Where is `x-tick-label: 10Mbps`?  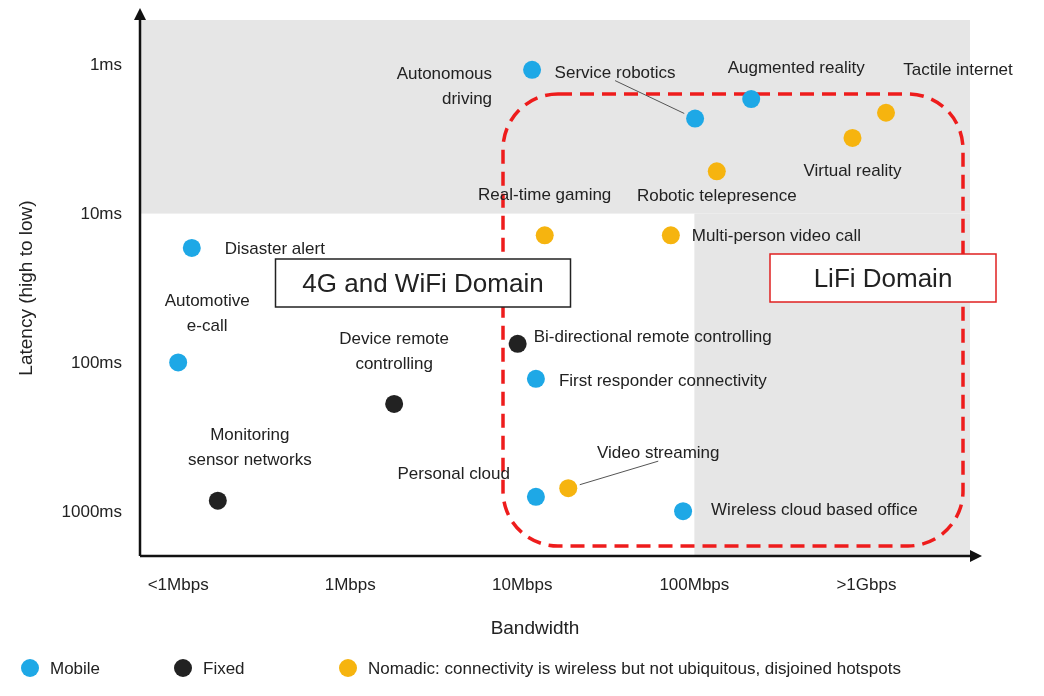
x-tick-label: 10Mbps is located at coordinates (522, 584).